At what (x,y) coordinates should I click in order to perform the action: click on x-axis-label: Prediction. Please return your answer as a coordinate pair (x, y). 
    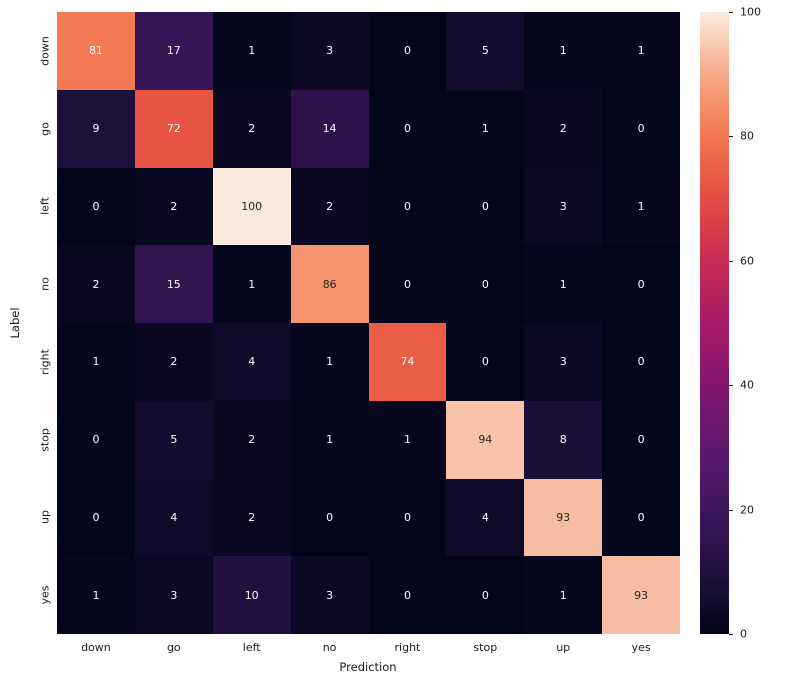
    Looking at the image, I should click on (368, 667).